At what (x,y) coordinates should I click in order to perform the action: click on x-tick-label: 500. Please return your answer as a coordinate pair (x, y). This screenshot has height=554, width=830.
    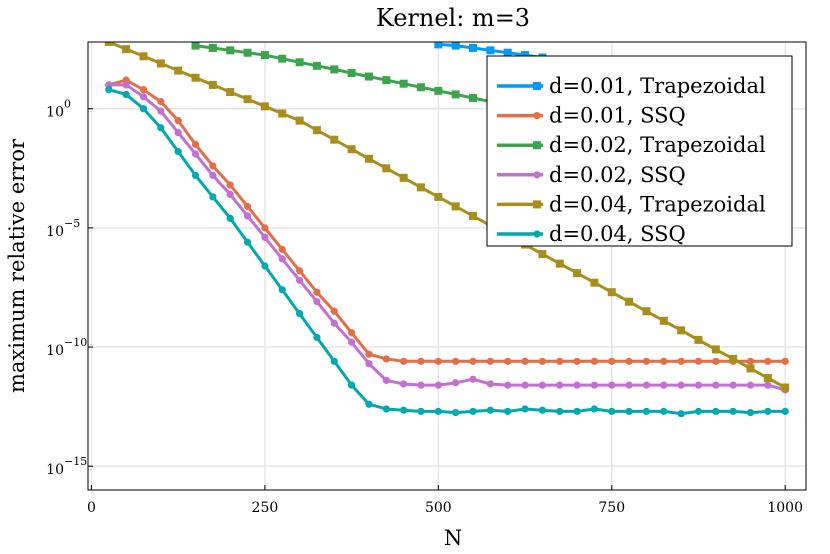
    Looking at the image, I should click on (438, 508).